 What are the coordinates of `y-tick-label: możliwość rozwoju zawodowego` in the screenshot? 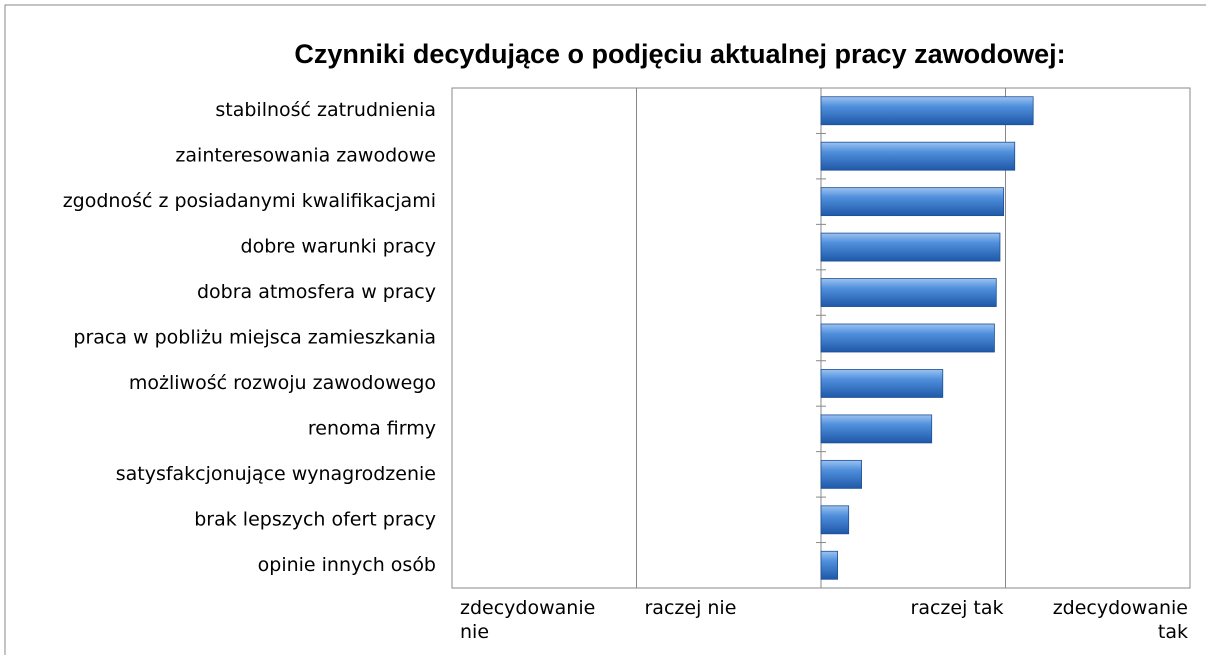 It's located at (282, 383).